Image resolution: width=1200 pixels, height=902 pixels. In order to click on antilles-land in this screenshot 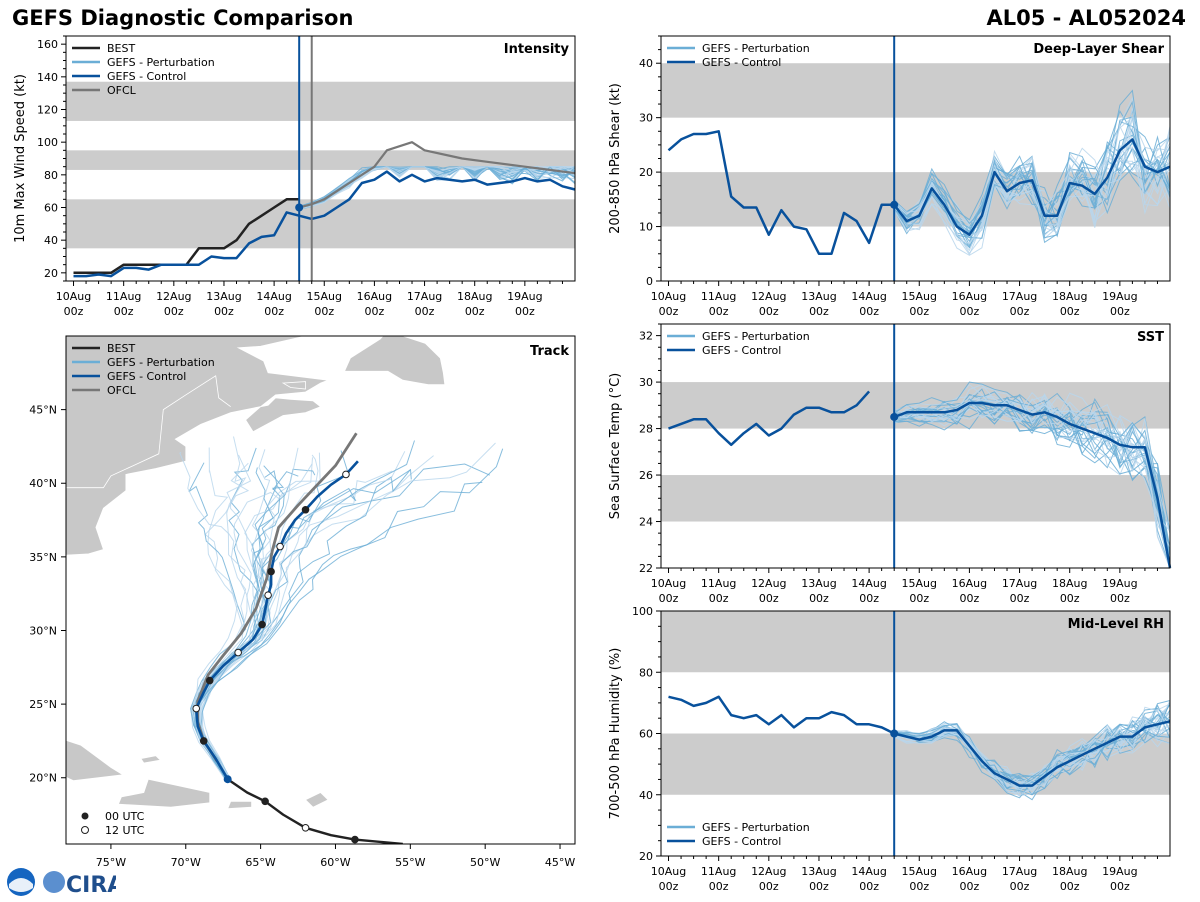, I will do `click(316, 800)`.